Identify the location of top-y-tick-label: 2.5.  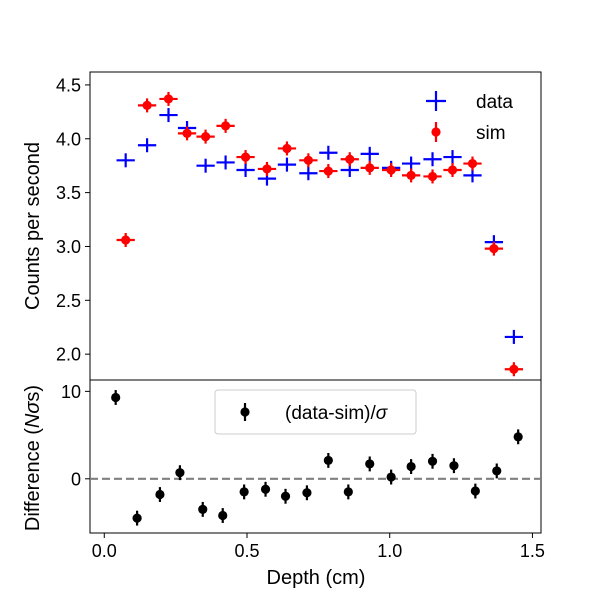
(68, 301).